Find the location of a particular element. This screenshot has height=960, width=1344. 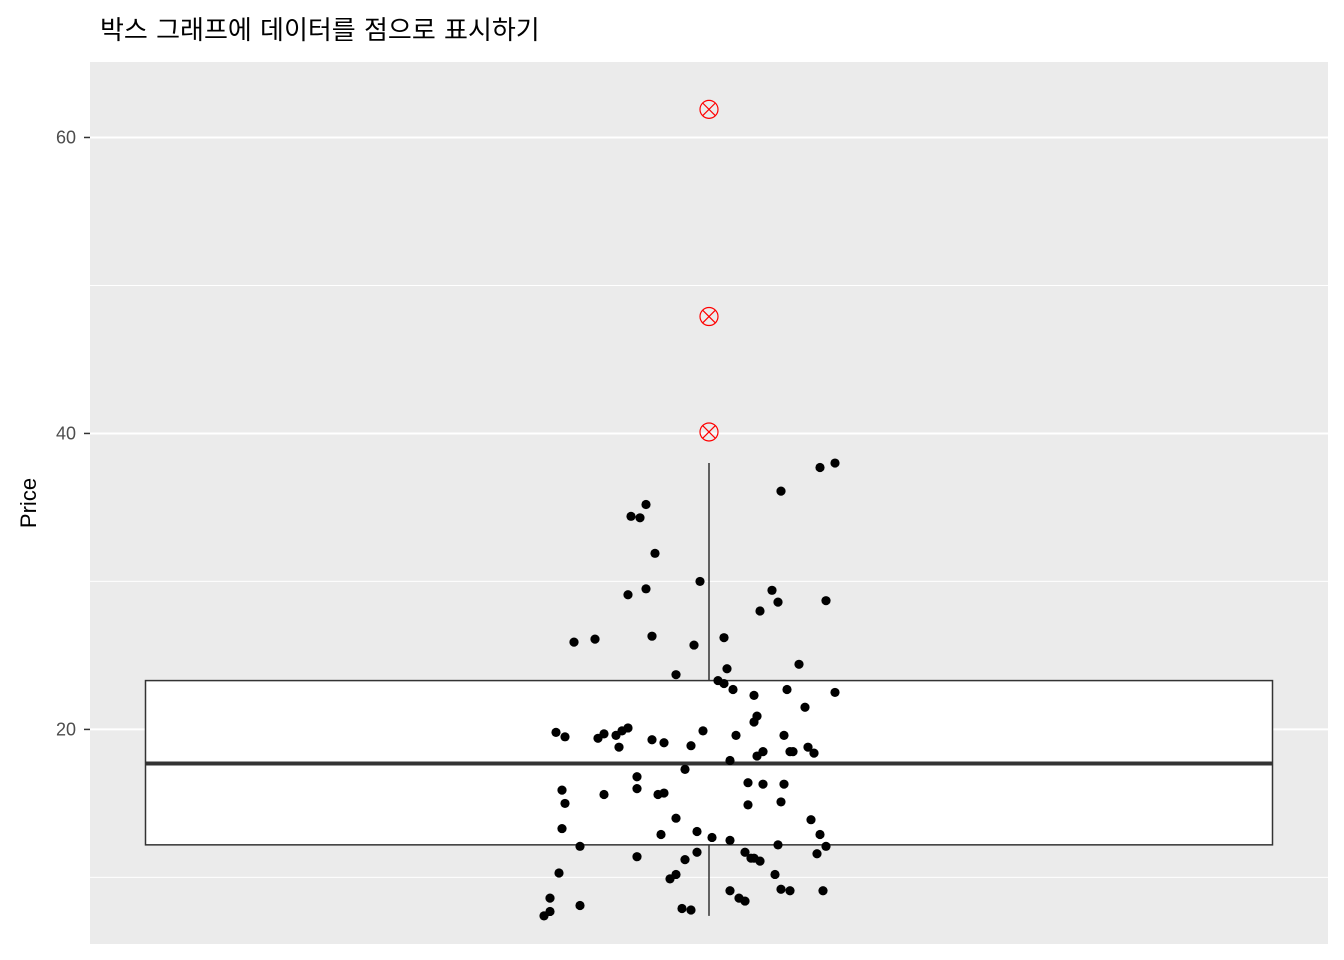

jitter-points is located at coordinates (689, 689).